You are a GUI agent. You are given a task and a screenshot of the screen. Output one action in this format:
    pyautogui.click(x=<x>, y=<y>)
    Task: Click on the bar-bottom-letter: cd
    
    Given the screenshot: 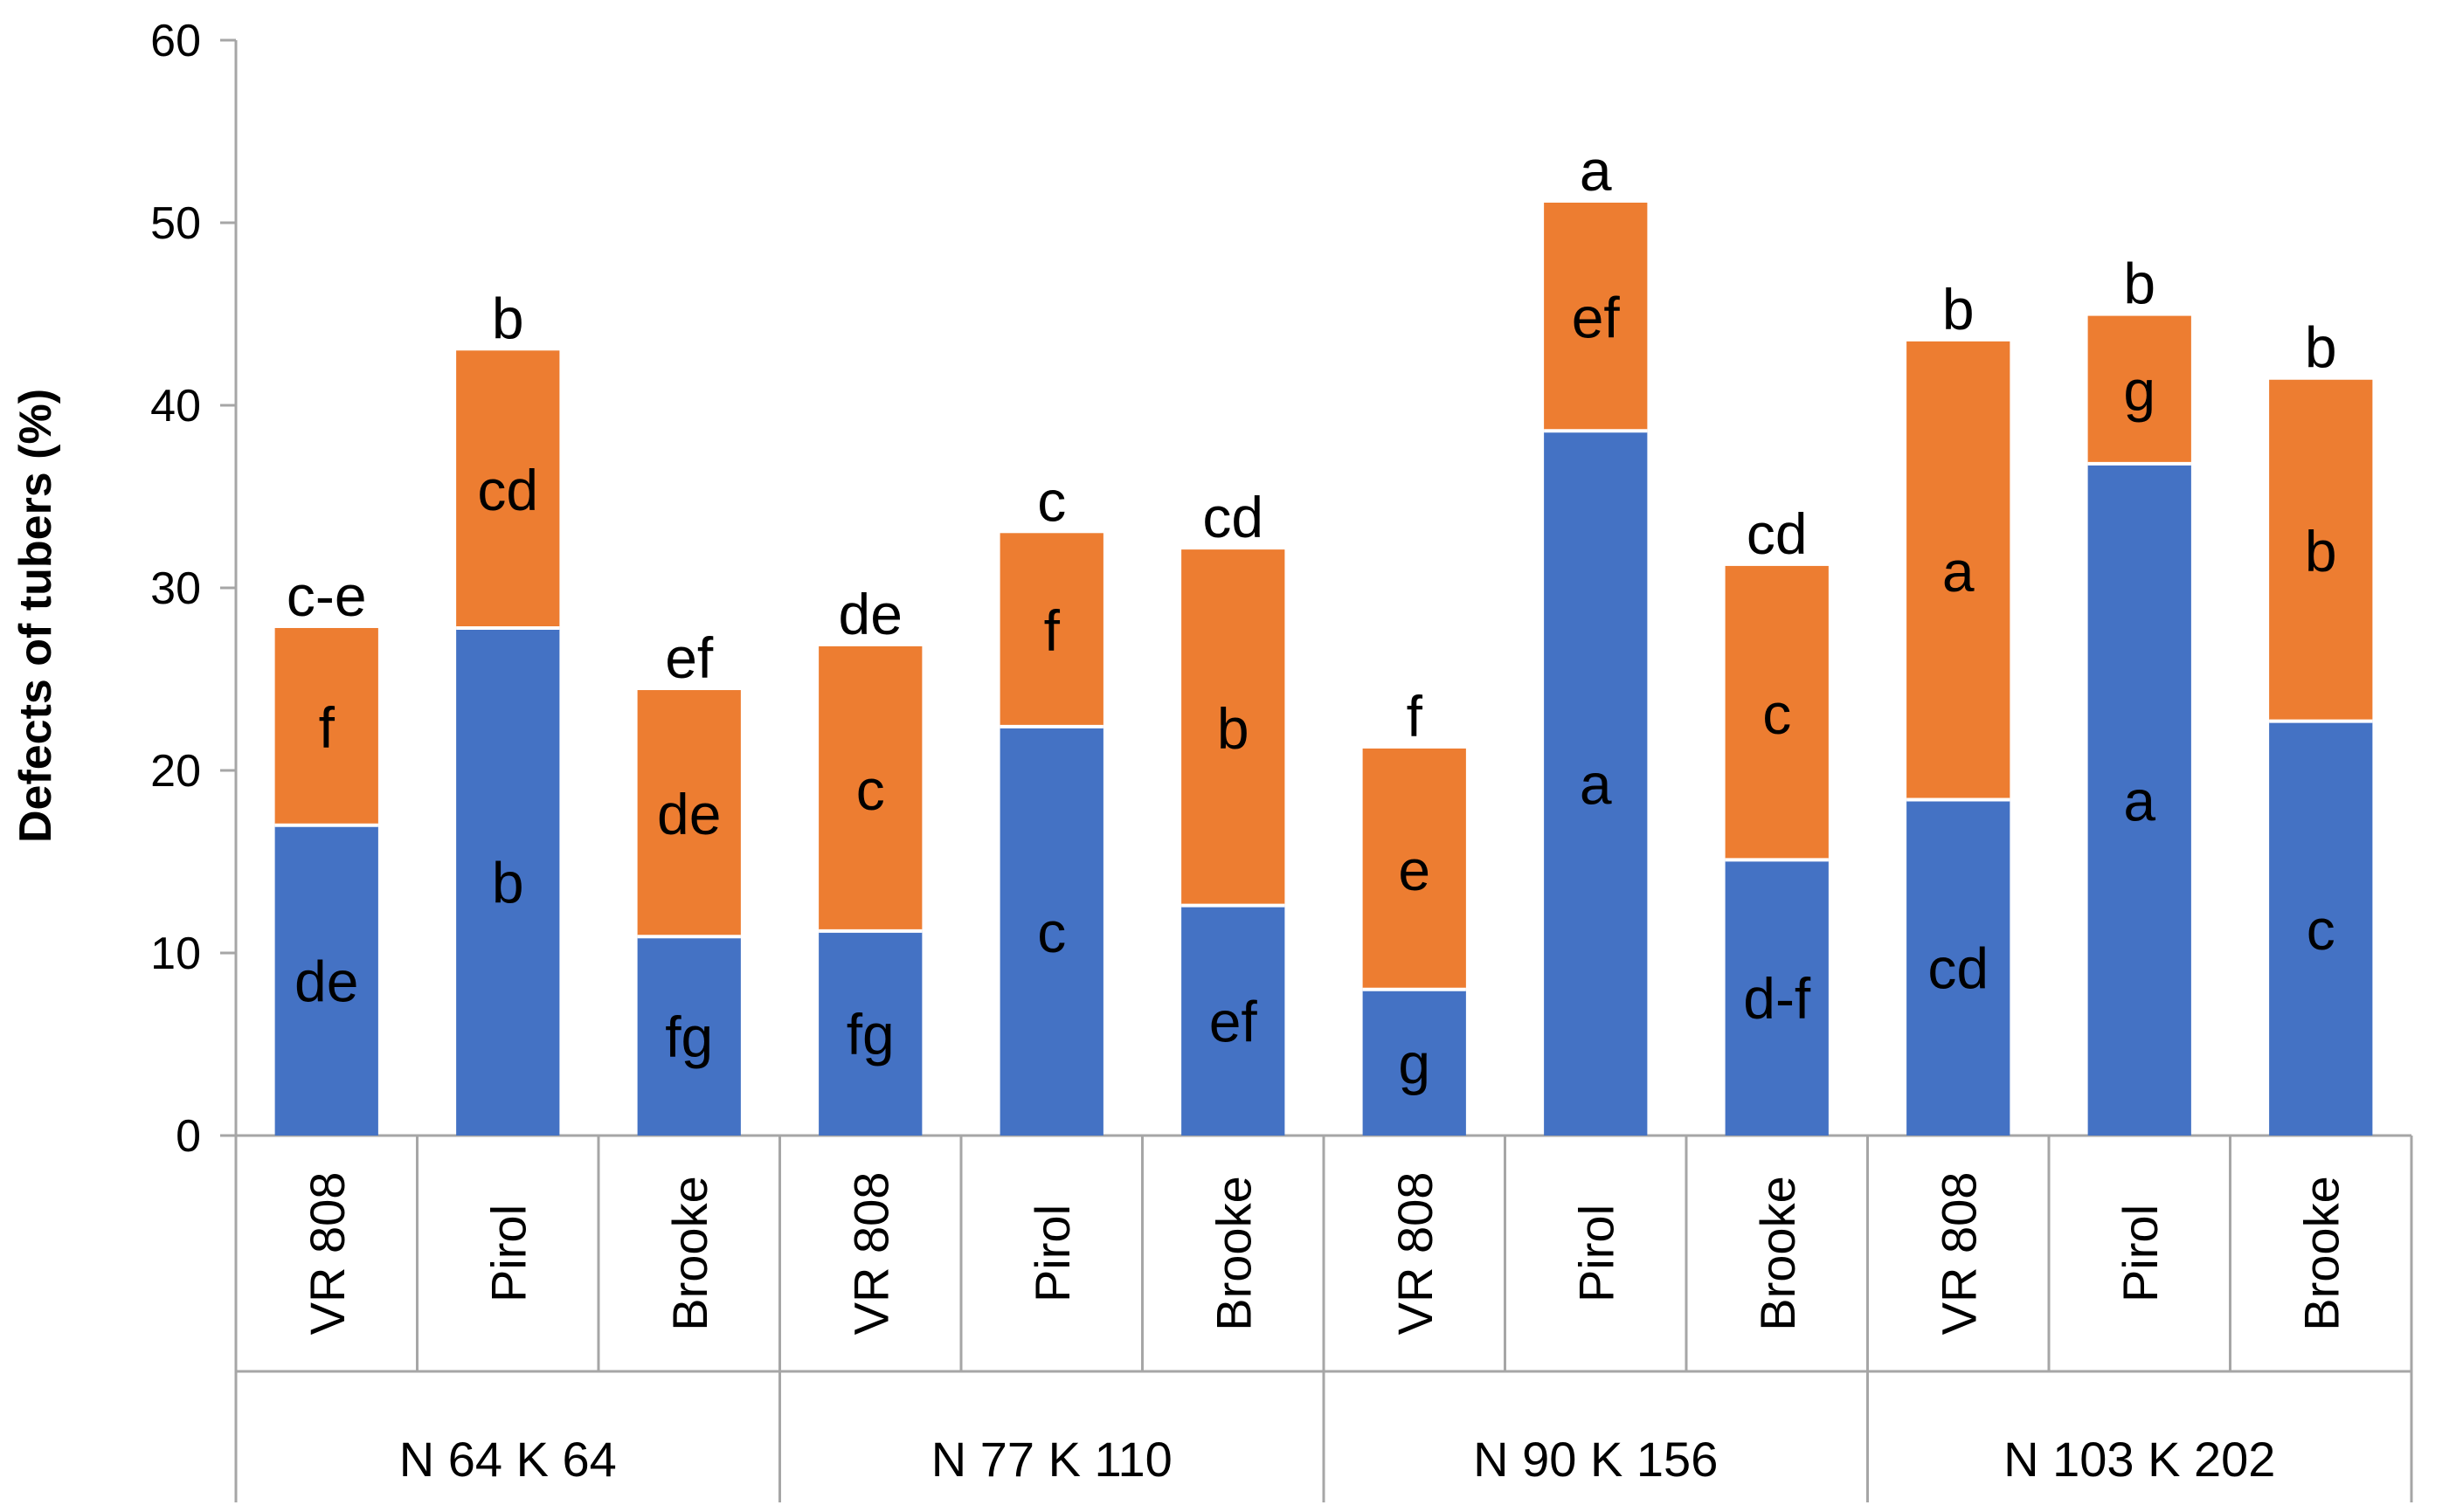 What is the action you would take?
    pyautogui.click(x=1958, y=968)
    